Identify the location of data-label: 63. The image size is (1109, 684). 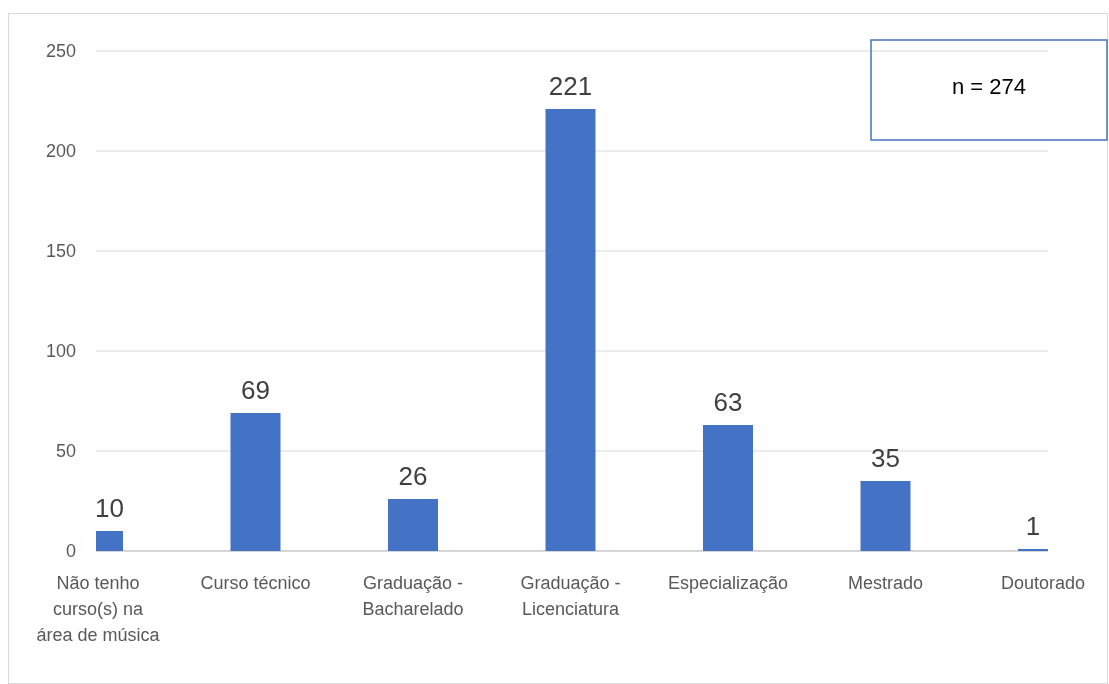
(728, 402).